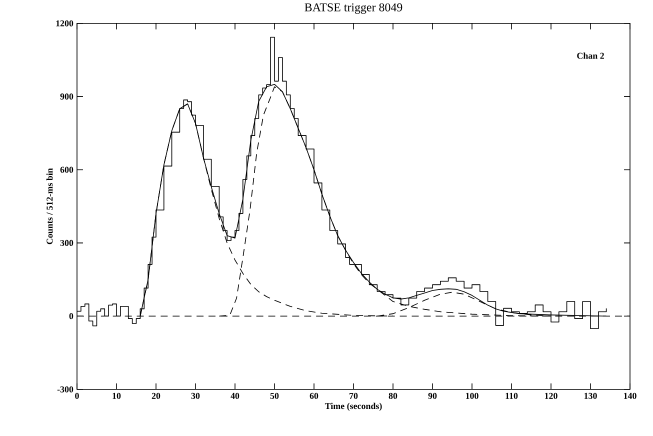 This screenshot has width=653, height=436. Describe the element at coordinates (472, 395) in the screenshot. I see `x-tick-label: 100` at that location.